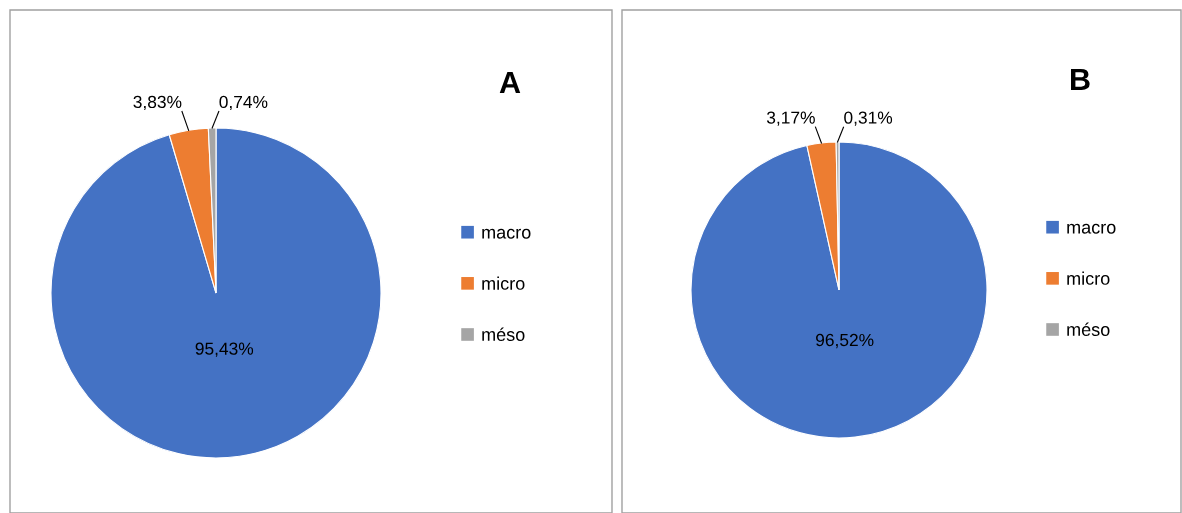 This screenshot has width=1182, height=513. Describe the element at coordinates (845, 341) in the screenshot. I see `data-label: 96,52%` at that location.